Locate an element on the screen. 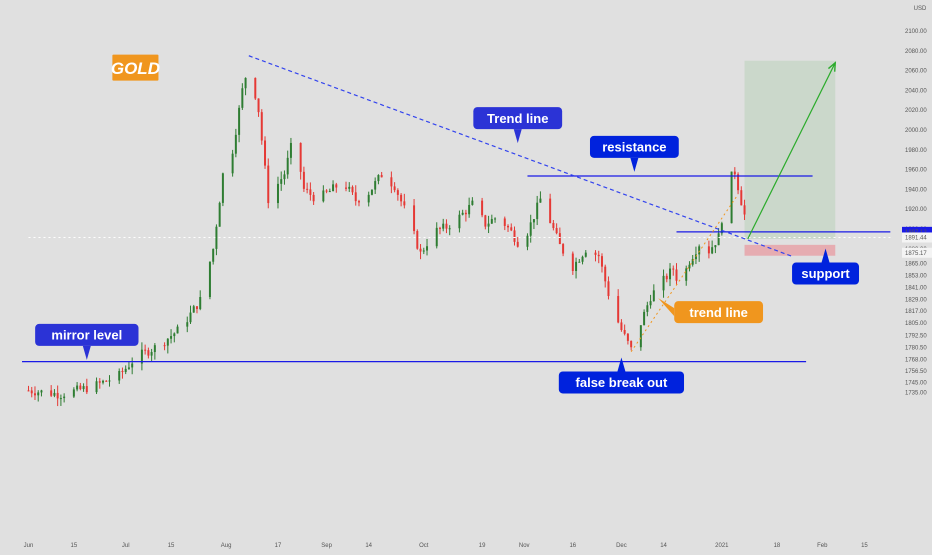  resistance-callout: resistance is located at coordinates (634, 153).